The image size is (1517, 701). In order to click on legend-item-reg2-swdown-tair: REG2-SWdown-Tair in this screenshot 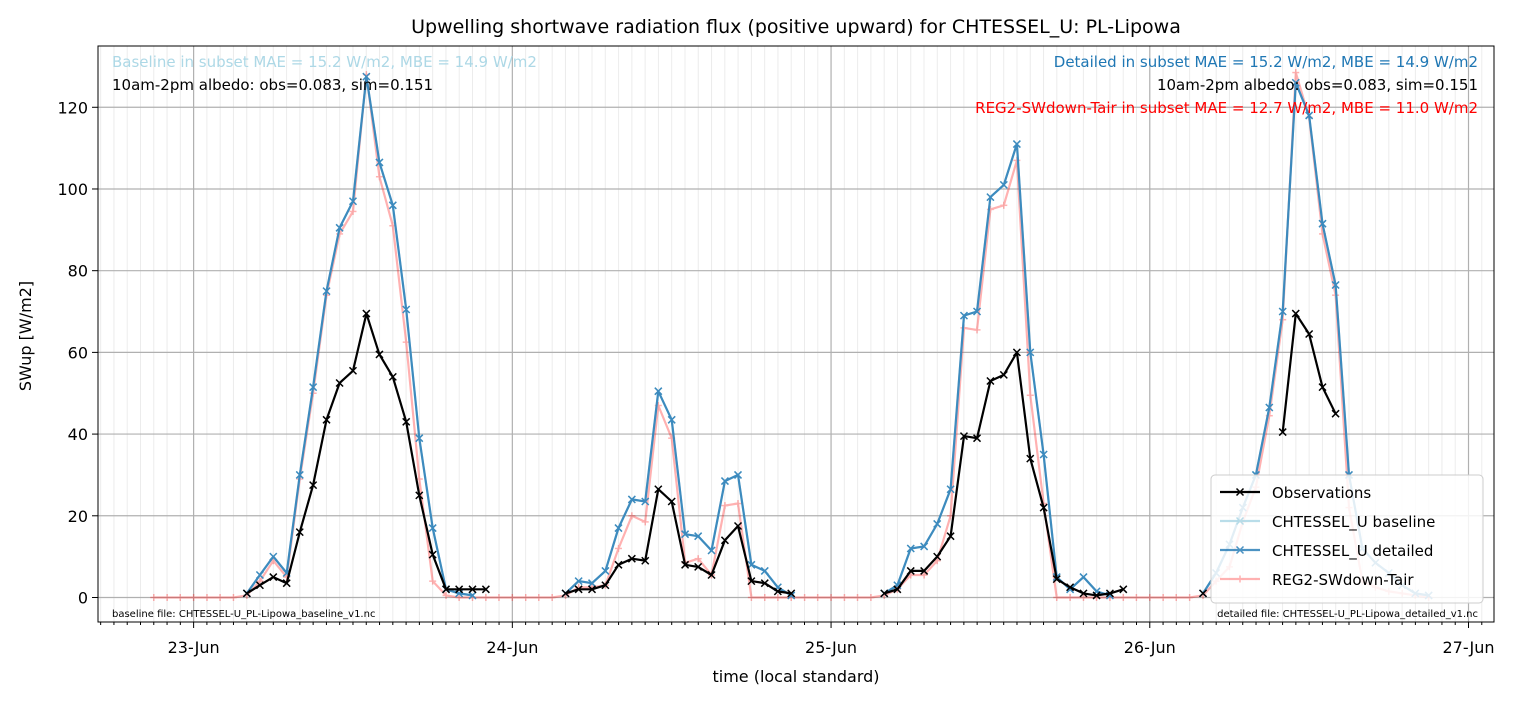, I will do `click(1317, 580)`.